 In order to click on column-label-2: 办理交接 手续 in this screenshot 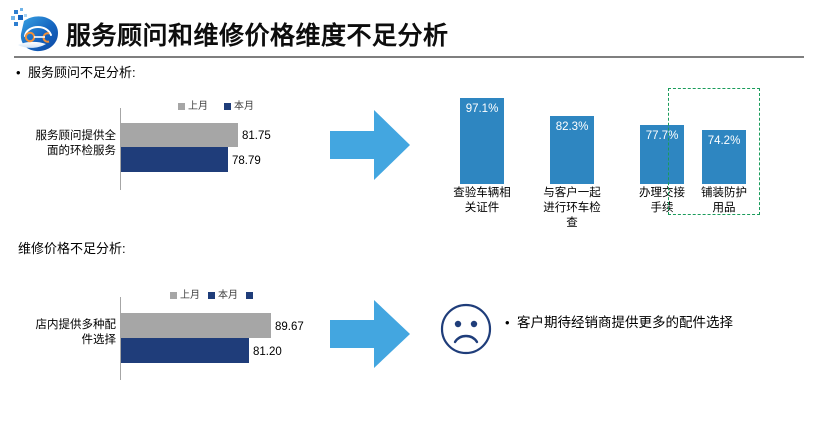, I will do `click(662, 204)`.